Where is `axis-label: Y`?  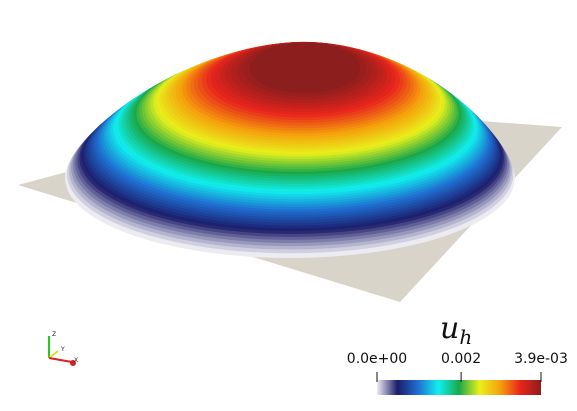 axis-label: Y is located at coordinates (62, 349).